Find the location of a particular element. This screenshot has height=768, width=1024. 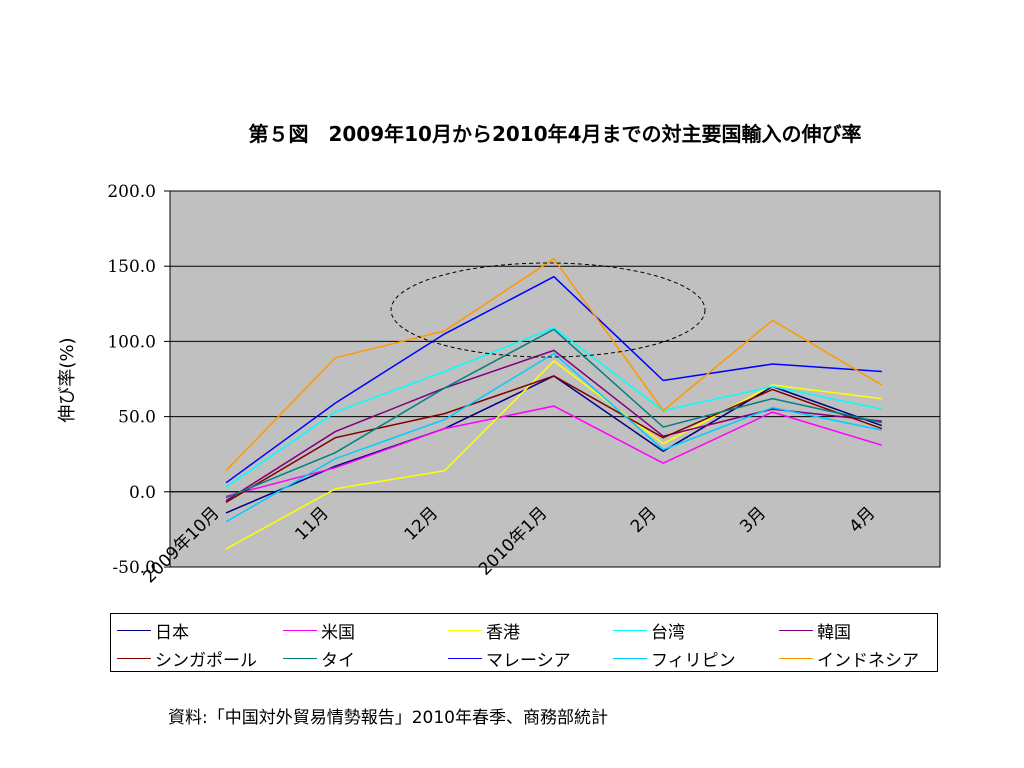

chart-title: 第５図 2009年10月から2010年4月までの対主要国輸入の伸び率 is located at coordinates (555, 134).